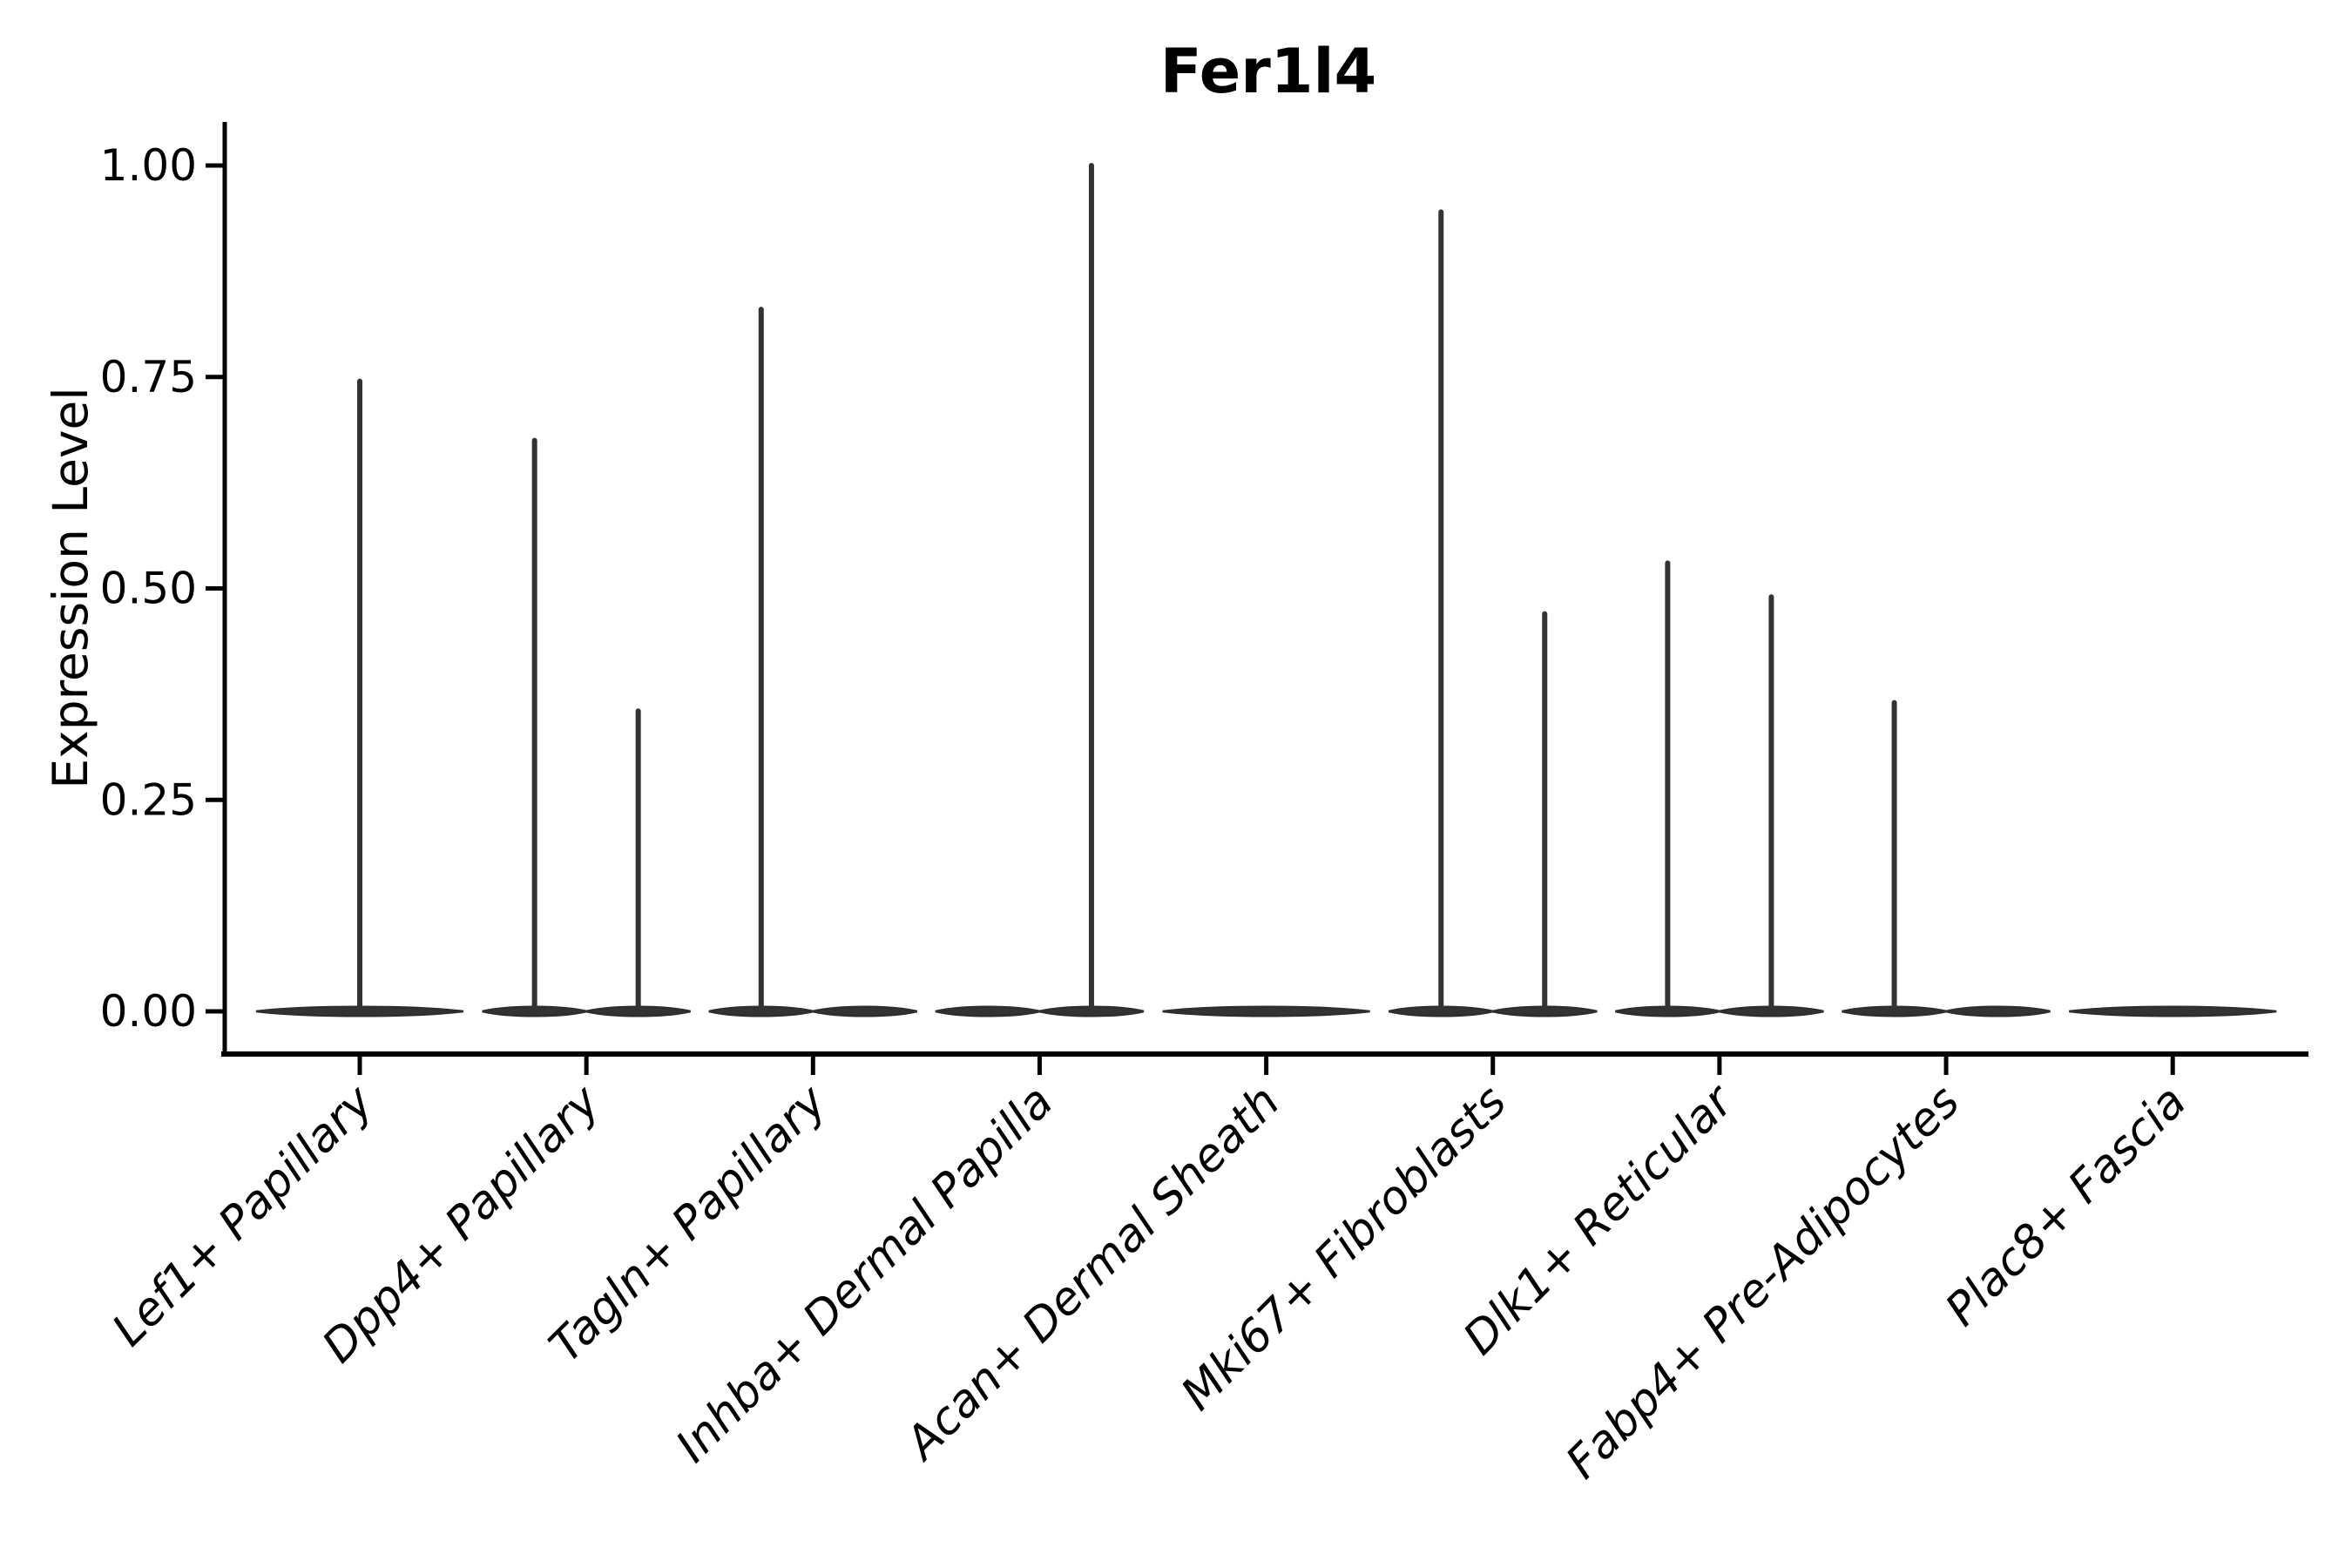 This screenshot has height=1568, width=2352. What do you see at coordinates (148, 800) in the screenshot?
I see `y-tick-label: 0.25` at bounding box center [148, 800].